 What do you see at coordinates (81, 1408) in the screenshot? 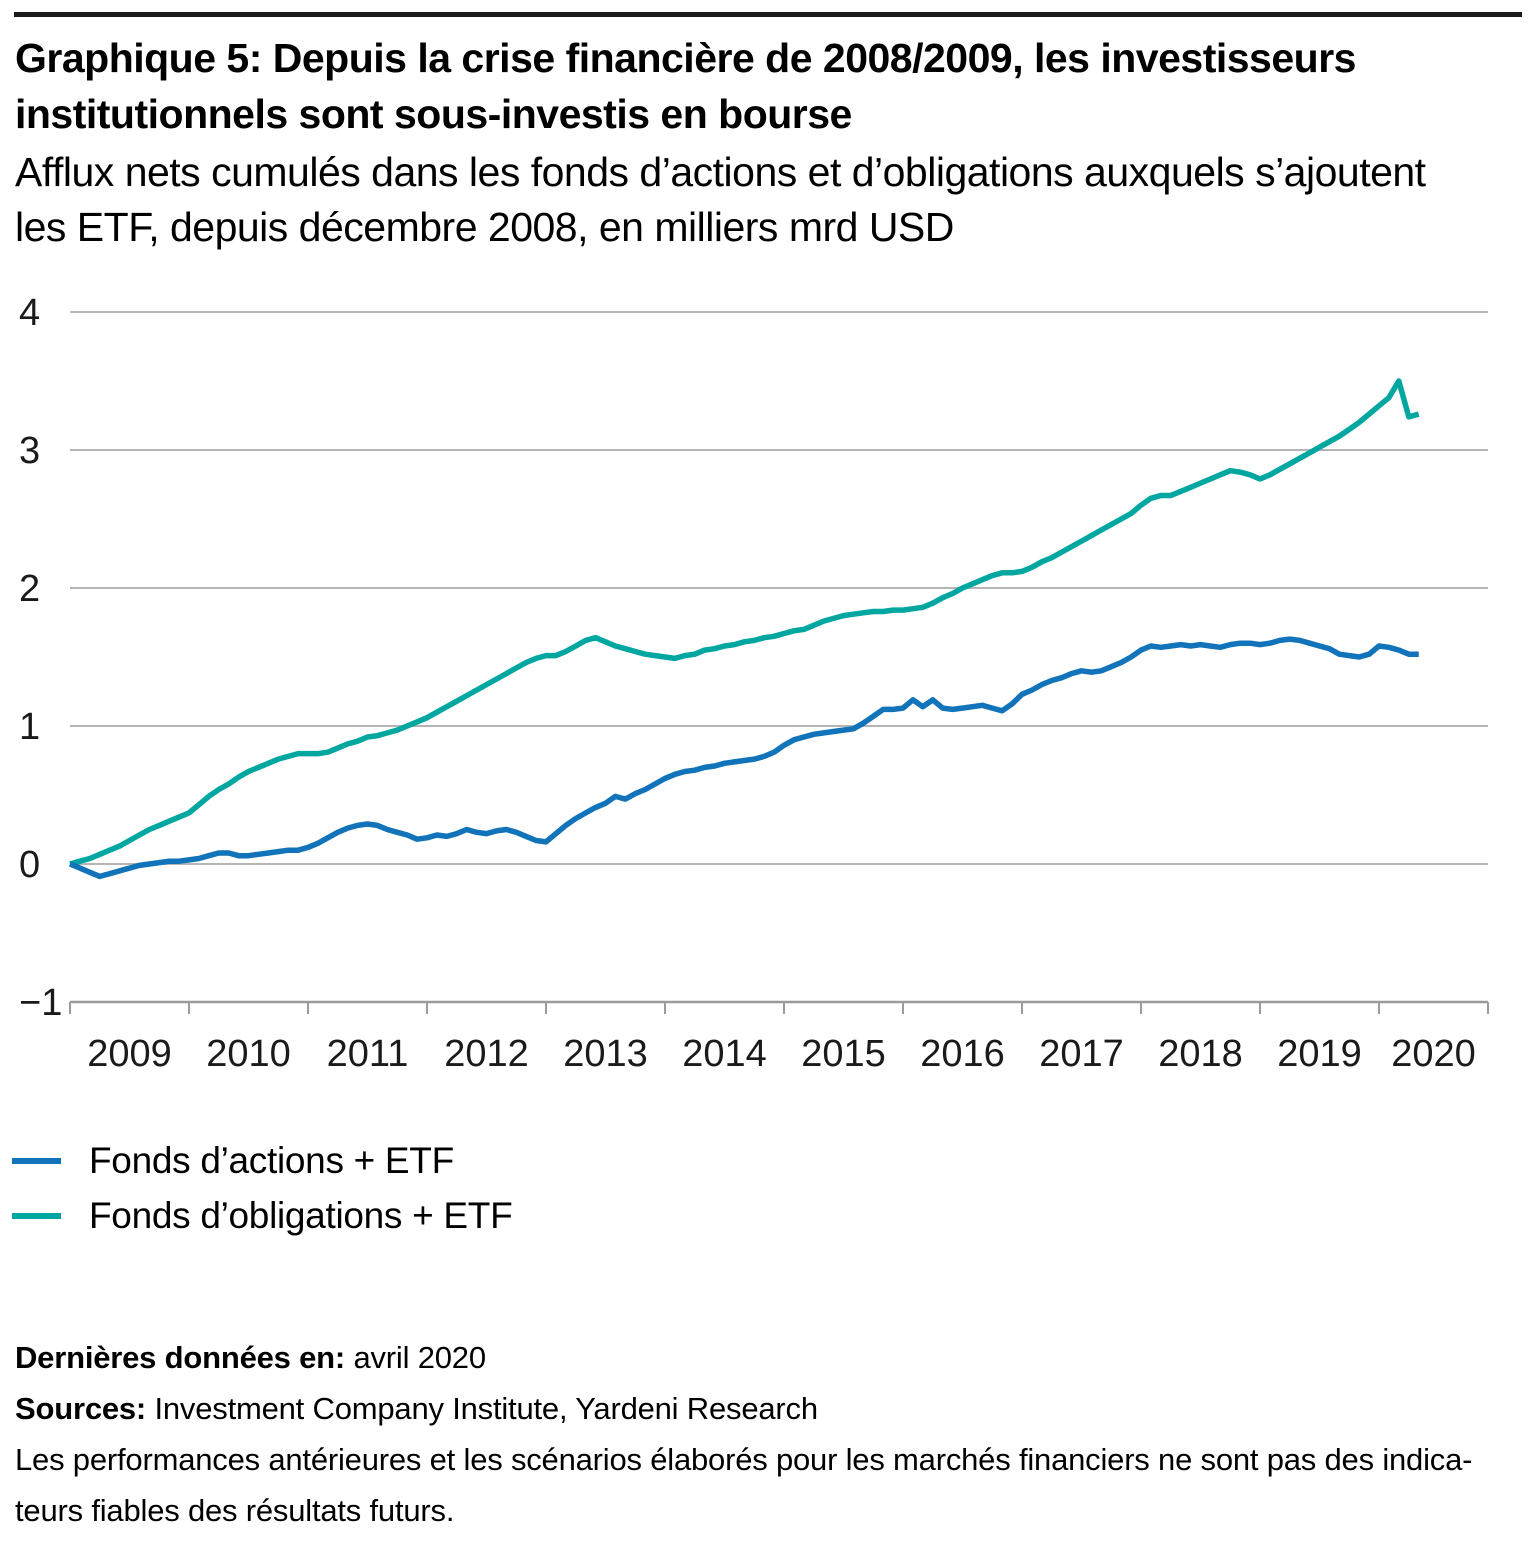
I see `sources-label: Sources:` at bounding box center [81, 1408].